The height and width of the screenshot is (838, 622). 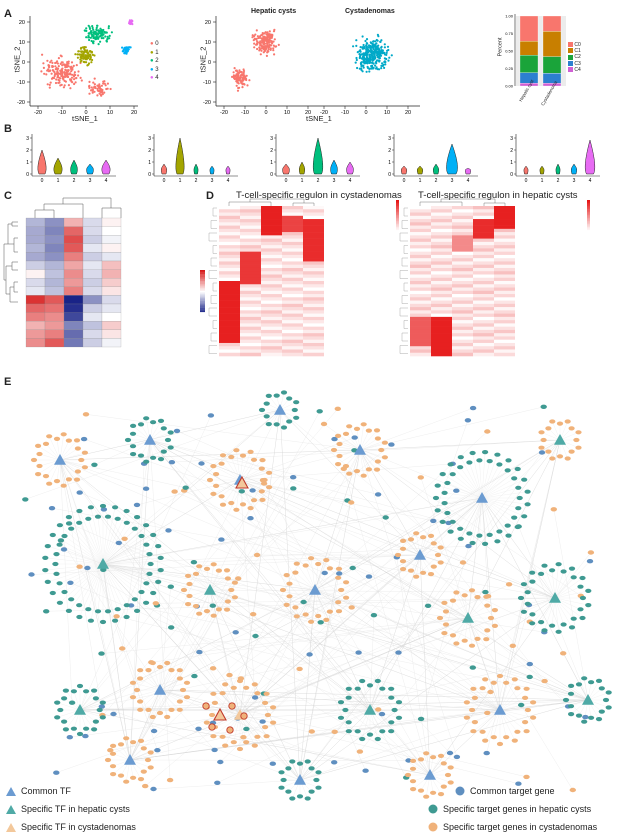 I want to click on tsne-xlabel-1: tSNE_1, so click(x=85, y=118).